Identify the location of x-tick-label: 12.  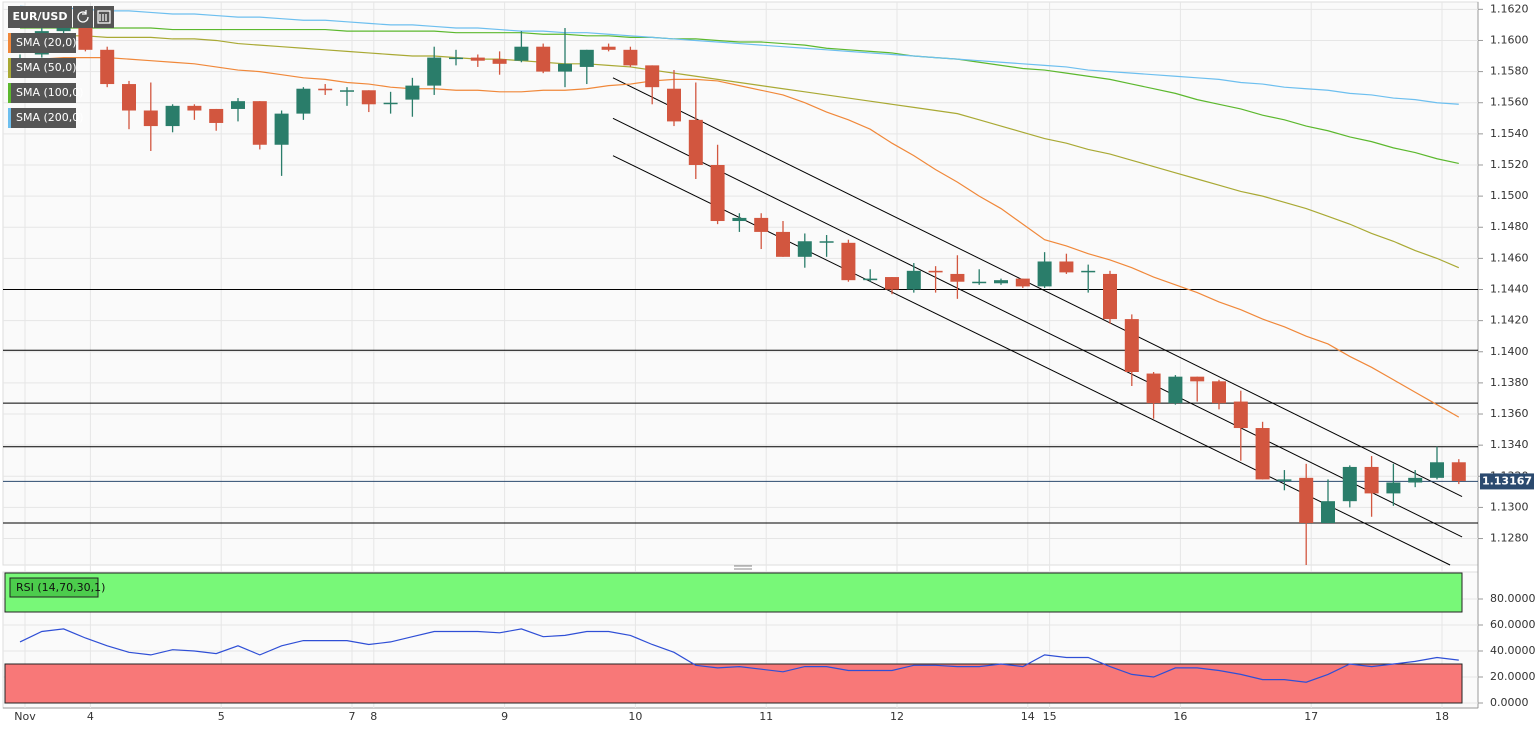
(897, 716).